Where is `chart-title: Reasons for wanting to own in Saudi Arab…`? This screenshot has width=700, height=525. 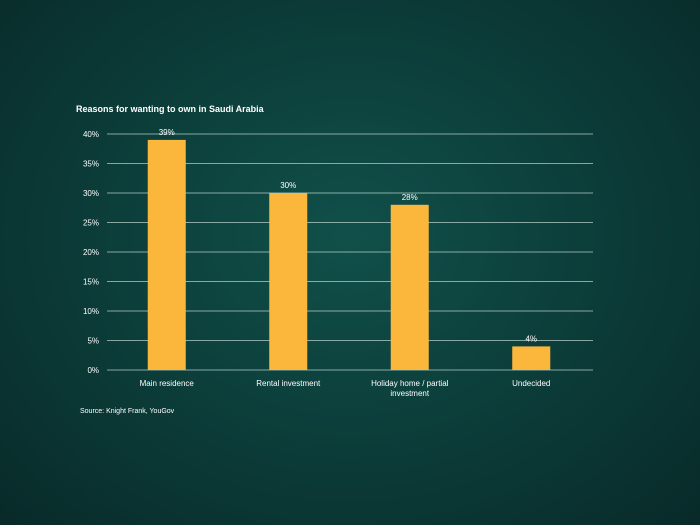 chart-title: Reasons for wanting to own in Saudi Arab… is located at coordinates (170, 109).